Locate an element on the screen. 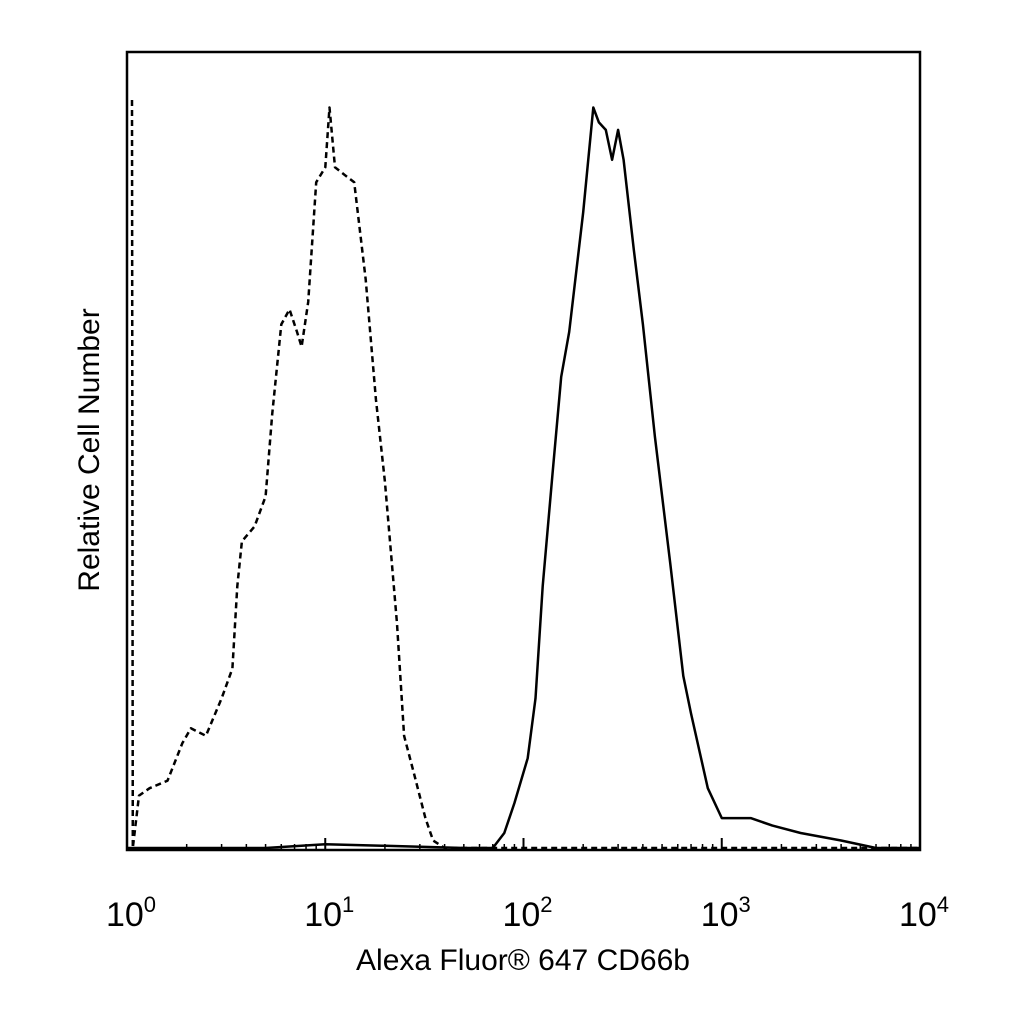 The height and width of the screenshot is (1024, 1024). x-axis-ticks: 10⁰ 10¹ 10² 10³ 10⁴ is located at coordinates (527, 886).